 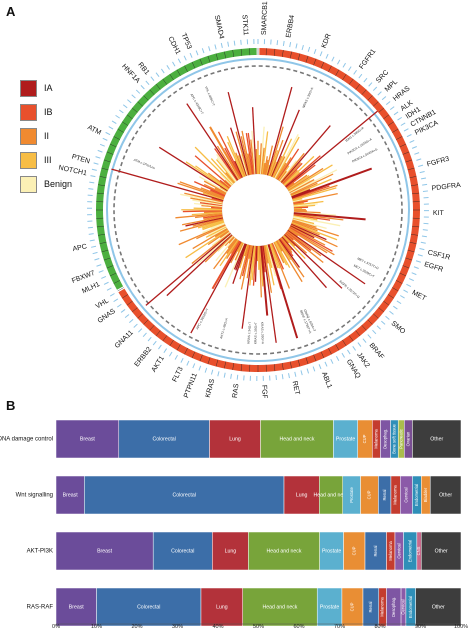 What do you see at coordinates (393, 607) in the screenshot?
I see `segment-label: Oesophag.` at bounding box center [393, 607].